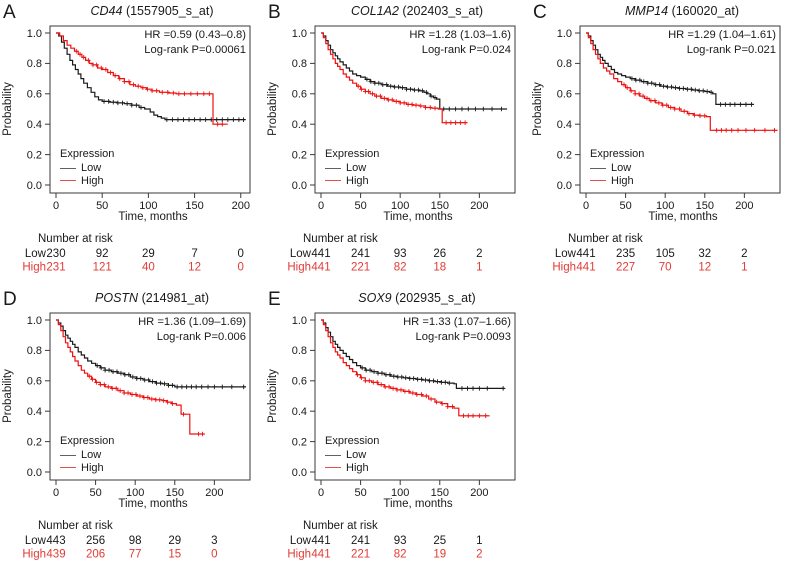 Image resolution: width=794 pixels, height=574 pixels. I want to click on hr-annotation: HR =1.33 (1.07–1.66) Log-rank P=0.0093, so click(457, 330).